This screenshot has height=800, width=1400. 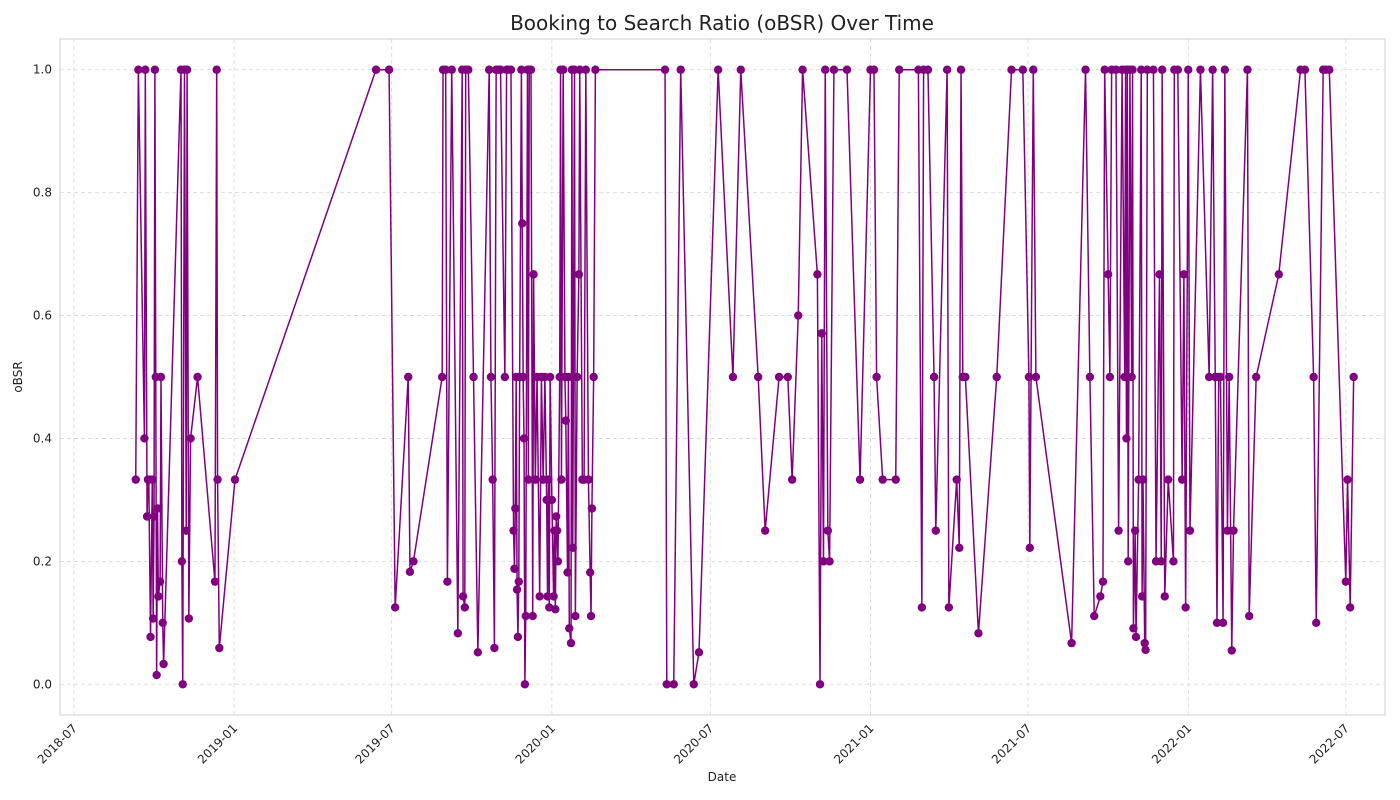 What do you see at coordinates (42, 377) in the screenshot?
I see `y-tick-labels: 0.0 0.2 0.4 0.6 0.8 1.0` at bounding box center [42, 377].